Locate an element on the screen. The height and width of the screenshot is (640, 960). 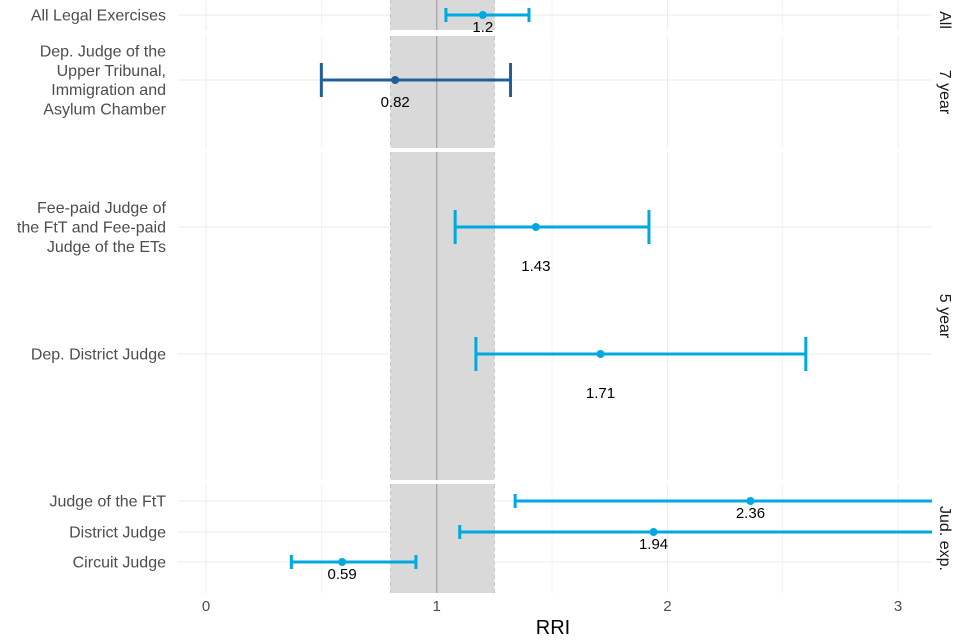
x-axis-tick-label: 0 is located at coordinates (206, 606).